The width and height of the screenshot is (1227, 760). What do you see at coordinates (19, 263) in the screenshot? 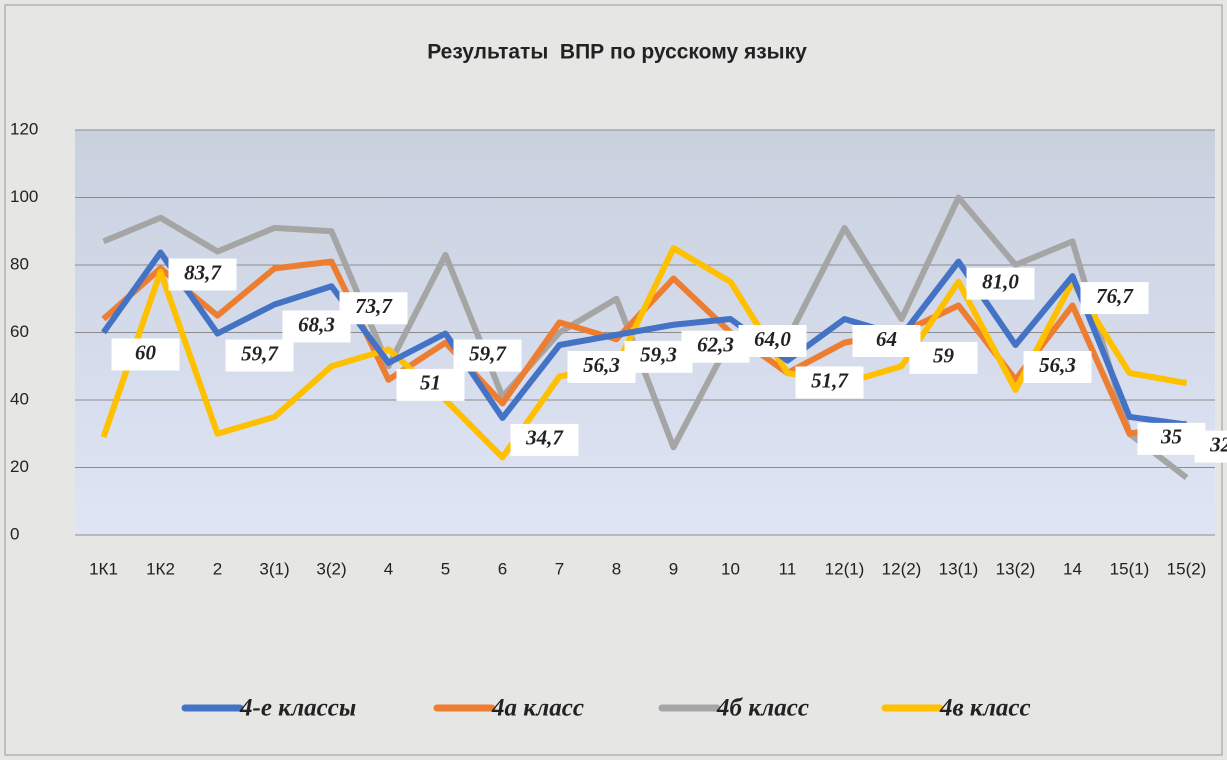
I see `y-tick-label: 80` at bounding box center [19, 263].